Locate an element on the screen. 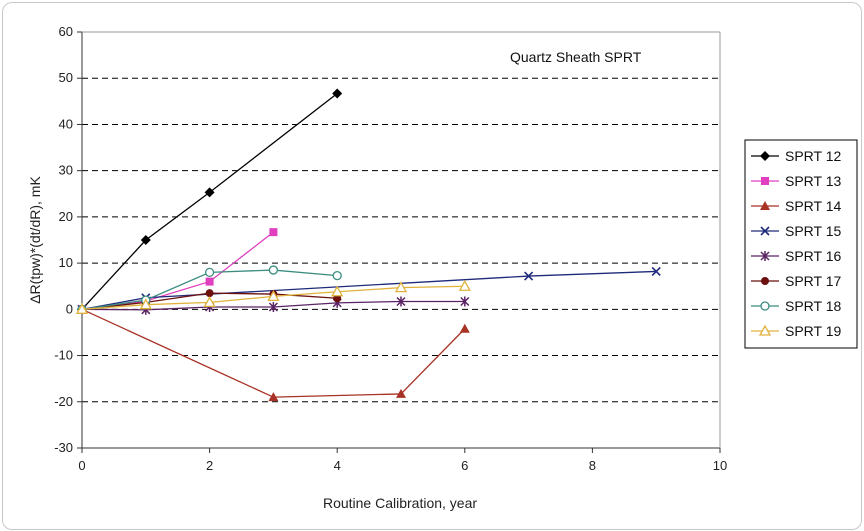 This screenshot has height=531, width=864. legend-item: SPRT 18 is located at coordinates (796, 306).